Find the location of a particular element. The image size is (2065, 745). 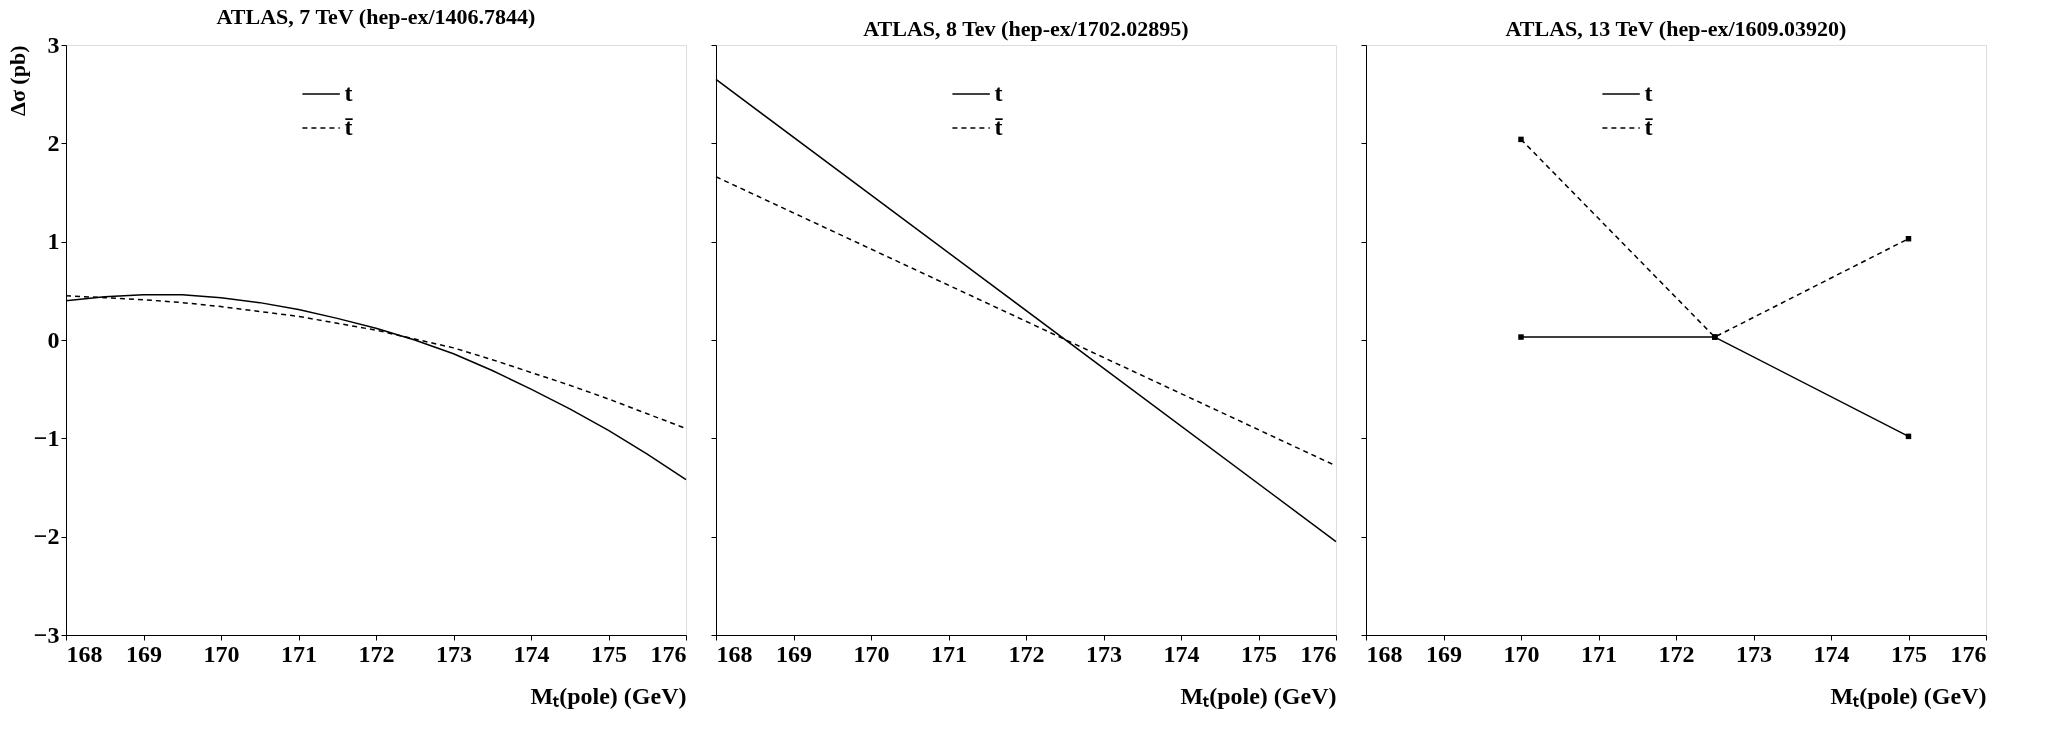

chart-title: ATLAS, 8 Tev (hep-ex/1702.02895) is located at coordinates (1026, 28).